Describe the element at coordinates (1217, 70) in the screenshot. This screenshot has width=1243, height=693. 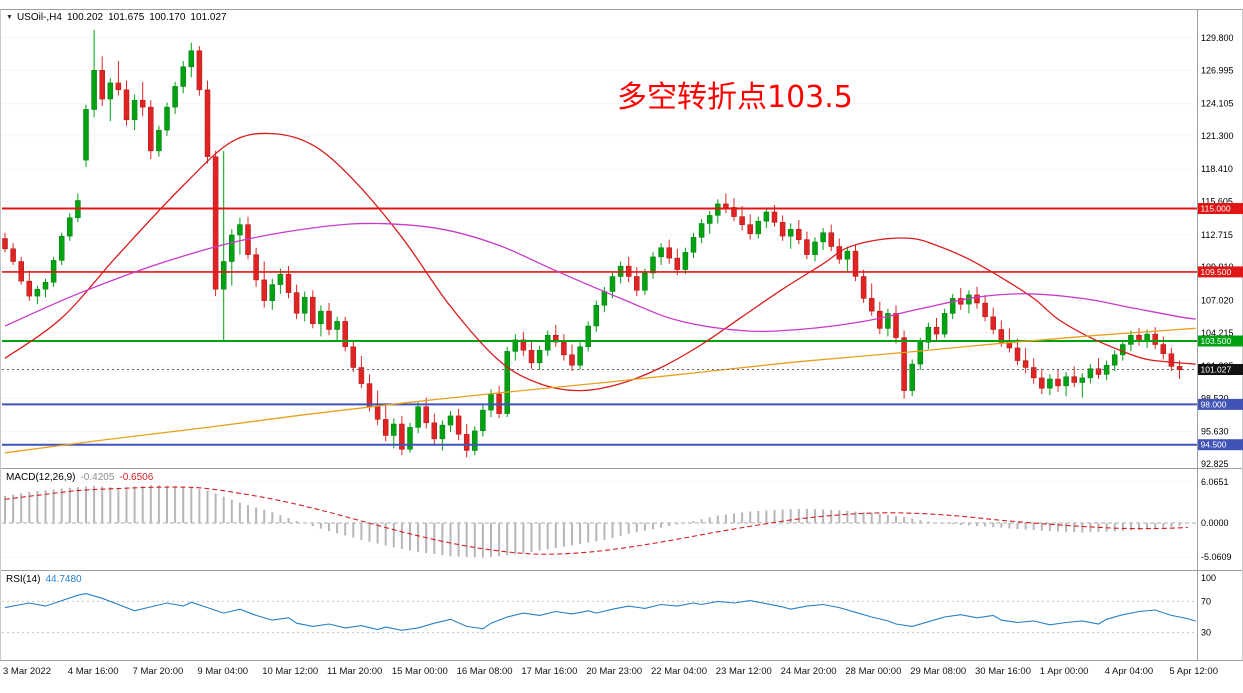
I see `svg-text: 126.995` at that location.